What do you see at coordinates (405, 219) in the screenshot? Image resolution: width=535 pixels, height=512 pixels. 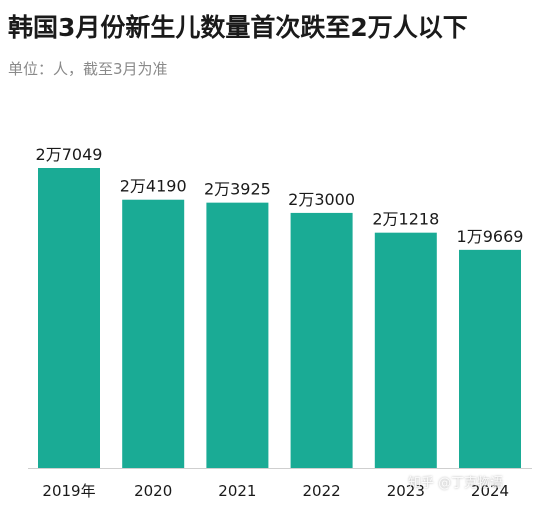 I see `bar-value-label: 2万1218` at bounding box center [405, 219].